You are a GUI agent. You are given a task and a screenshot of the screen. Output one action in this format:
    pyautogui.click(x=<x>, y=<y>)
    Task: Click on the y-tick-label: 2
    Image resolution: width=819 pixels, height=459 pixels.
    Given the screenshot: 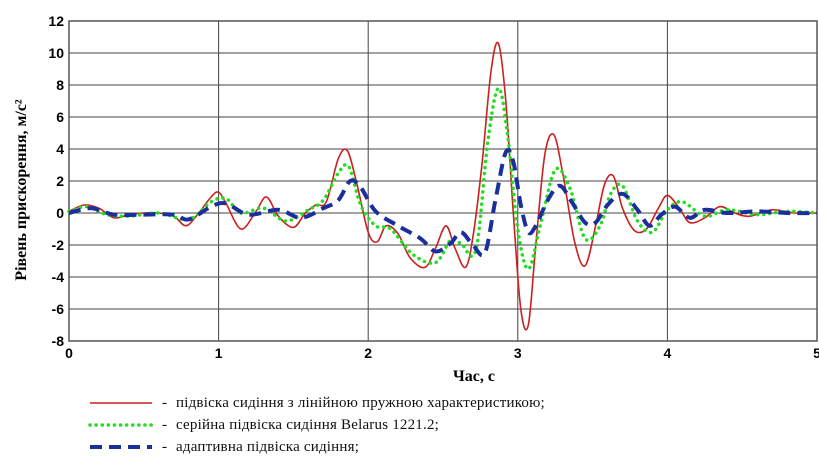 What is the action you would take?
    pyautogui.click(x=60, y=181)
    